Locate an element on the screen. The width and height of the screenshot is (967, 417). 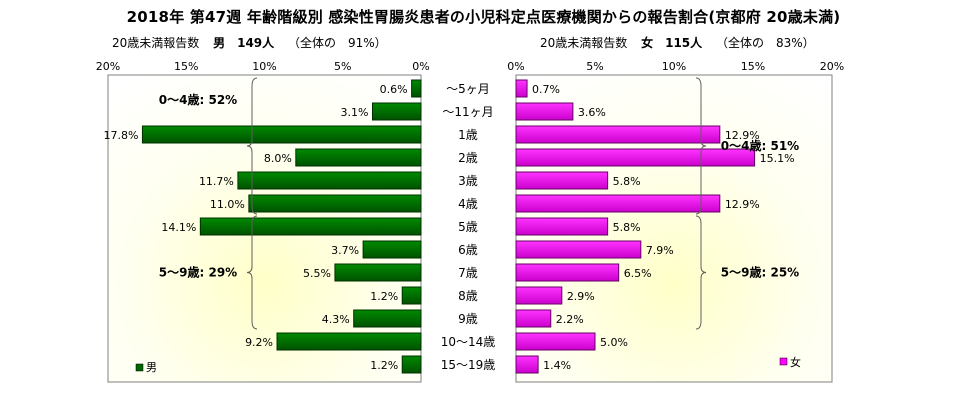
category-label-0: ～5ヶ月 is located at coordinates (468, 89).